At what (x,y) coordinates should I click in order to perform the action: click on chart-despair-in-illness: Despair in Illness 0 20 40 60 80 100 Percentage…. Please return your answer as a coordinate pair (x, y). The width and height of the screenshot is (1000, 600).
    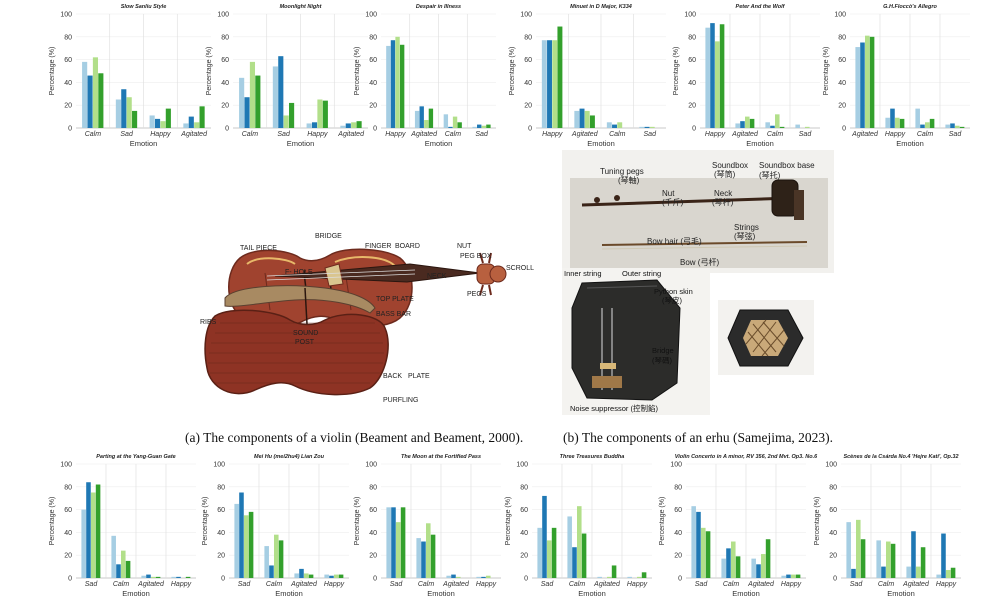
    Looking at the image, I should click on (425, 76).